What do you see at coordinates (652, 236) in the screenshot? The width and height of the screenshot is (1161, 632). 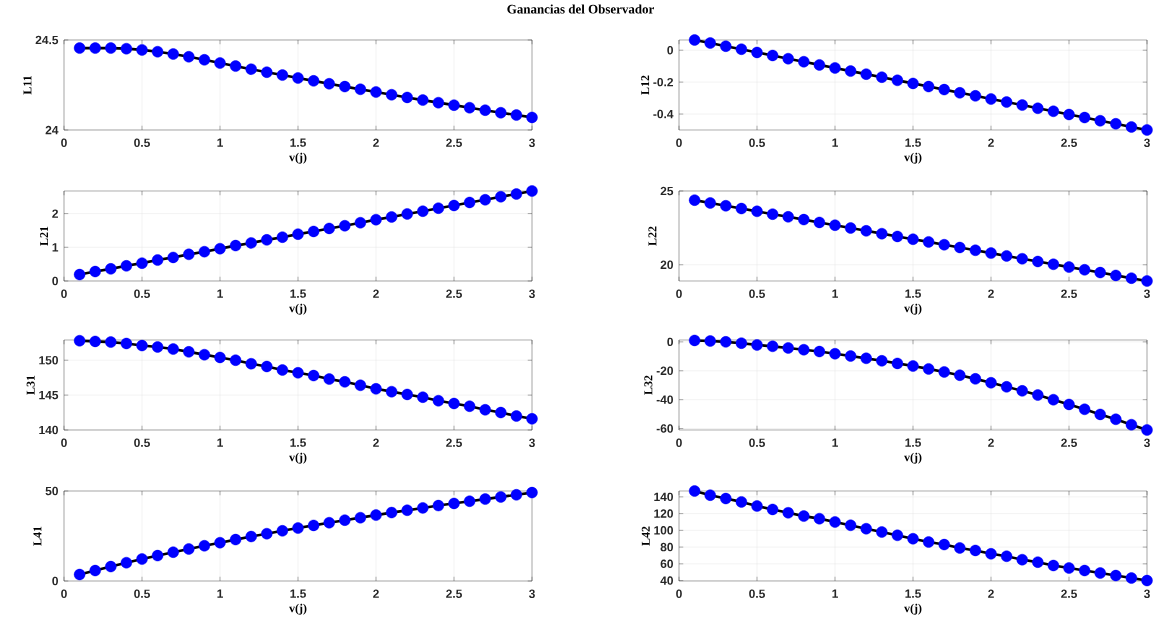 I see `y-axis-title: L22` at bounding box center [652, 236].